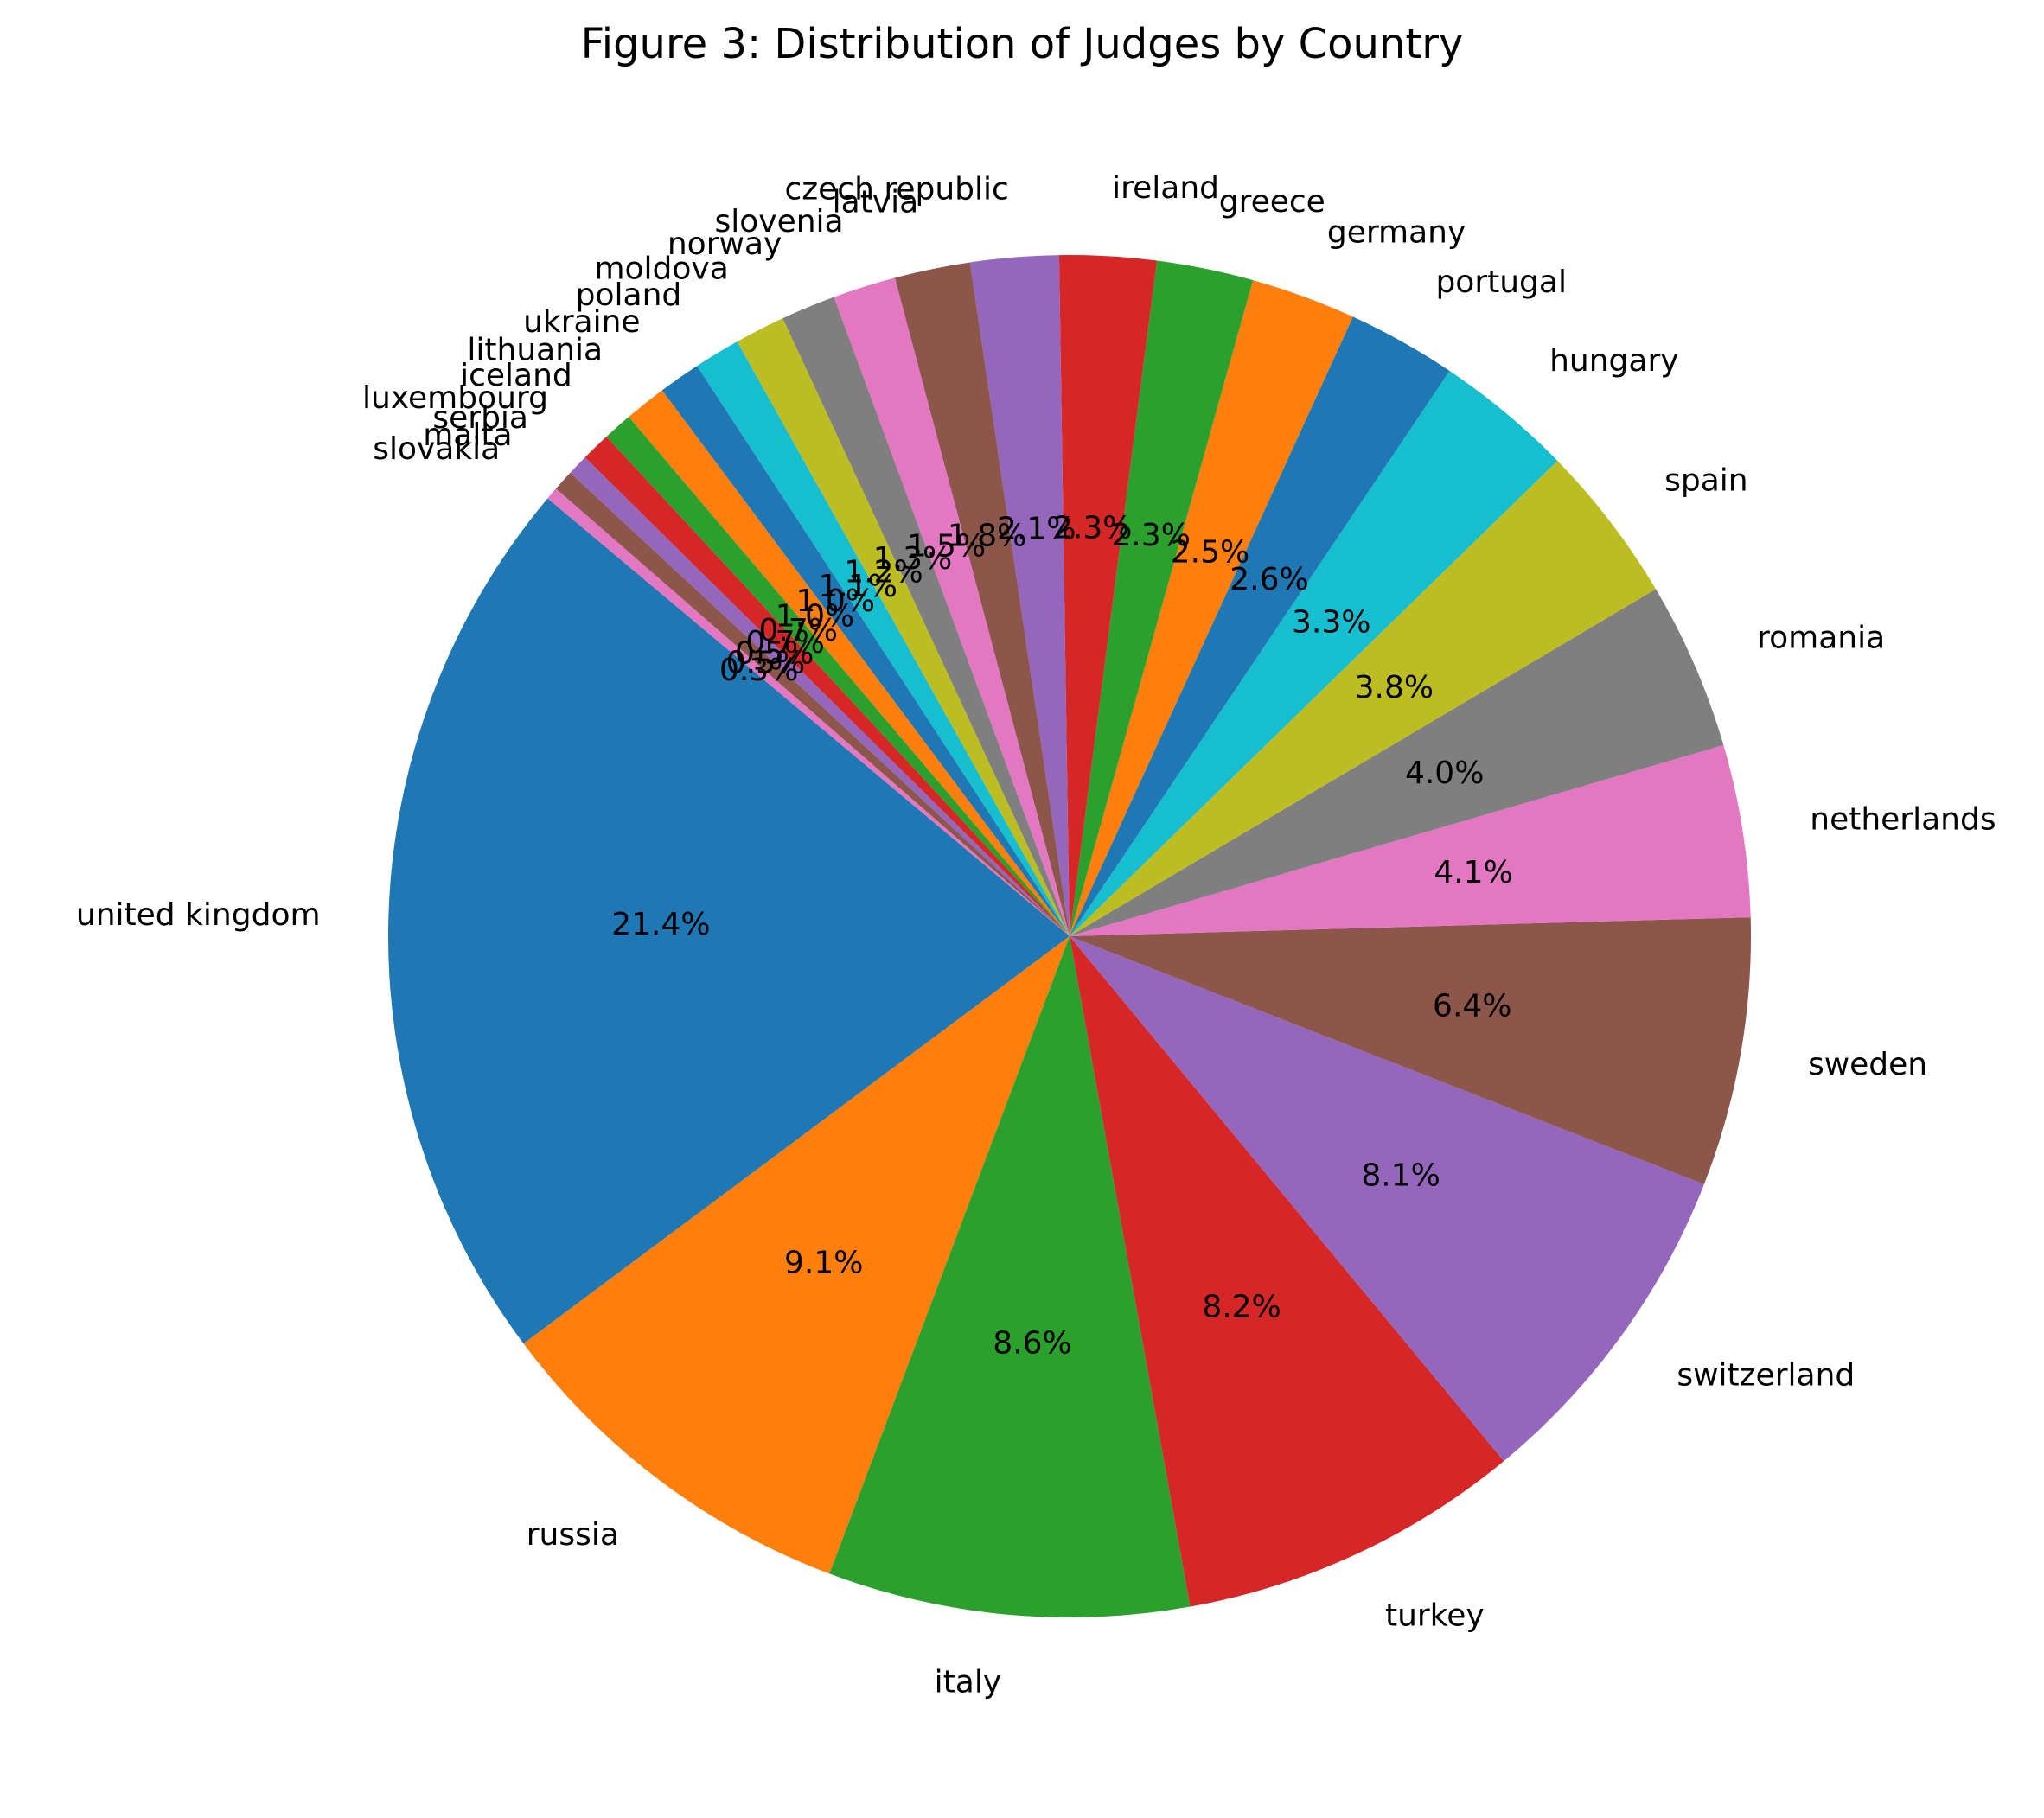 The height and width of the screenshot is (1818, 2044). Describe the element at coordinates (1010, 1277) in the screenshot. I see `pie-slice-italy` at that location.